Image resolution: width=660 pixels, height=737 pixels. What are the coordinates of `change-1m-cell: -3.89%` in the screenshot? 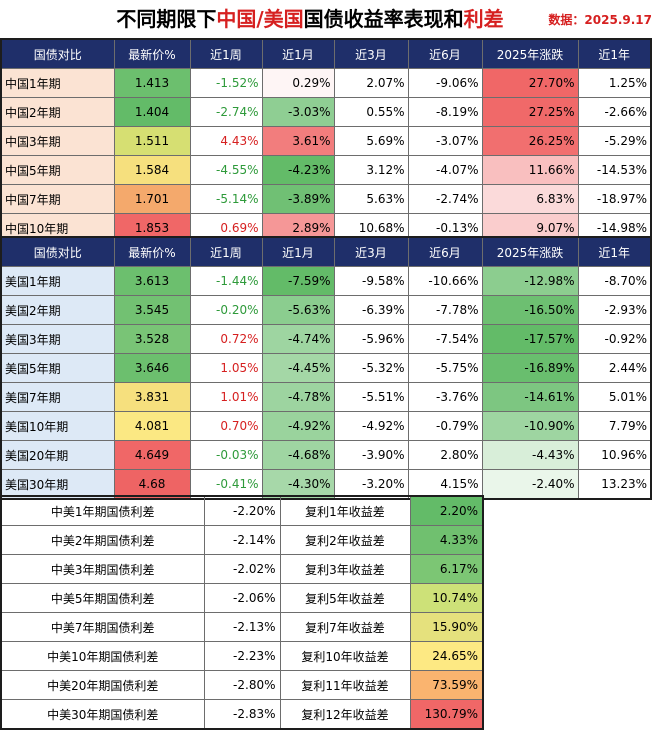 It's located at (298, 199).